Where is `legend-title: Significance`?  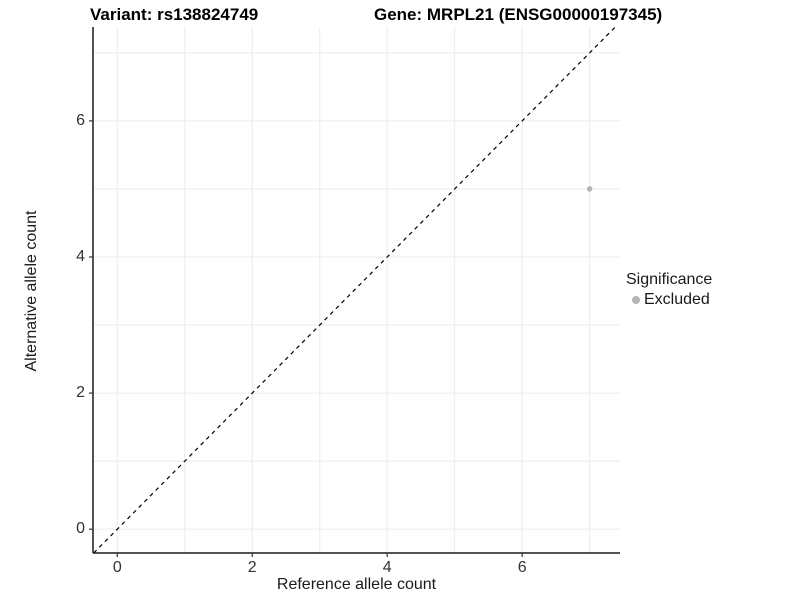
legend-title: Significance is located at coordinates (669, 279).